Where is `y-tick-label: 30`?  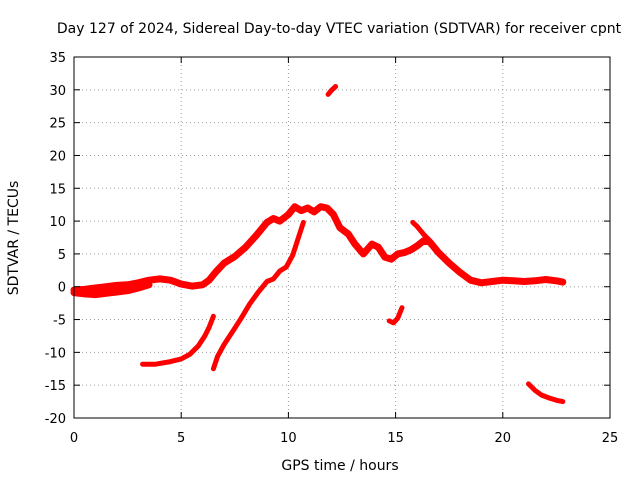 y-tick-label: 30 is located at coordinates (57, 91).